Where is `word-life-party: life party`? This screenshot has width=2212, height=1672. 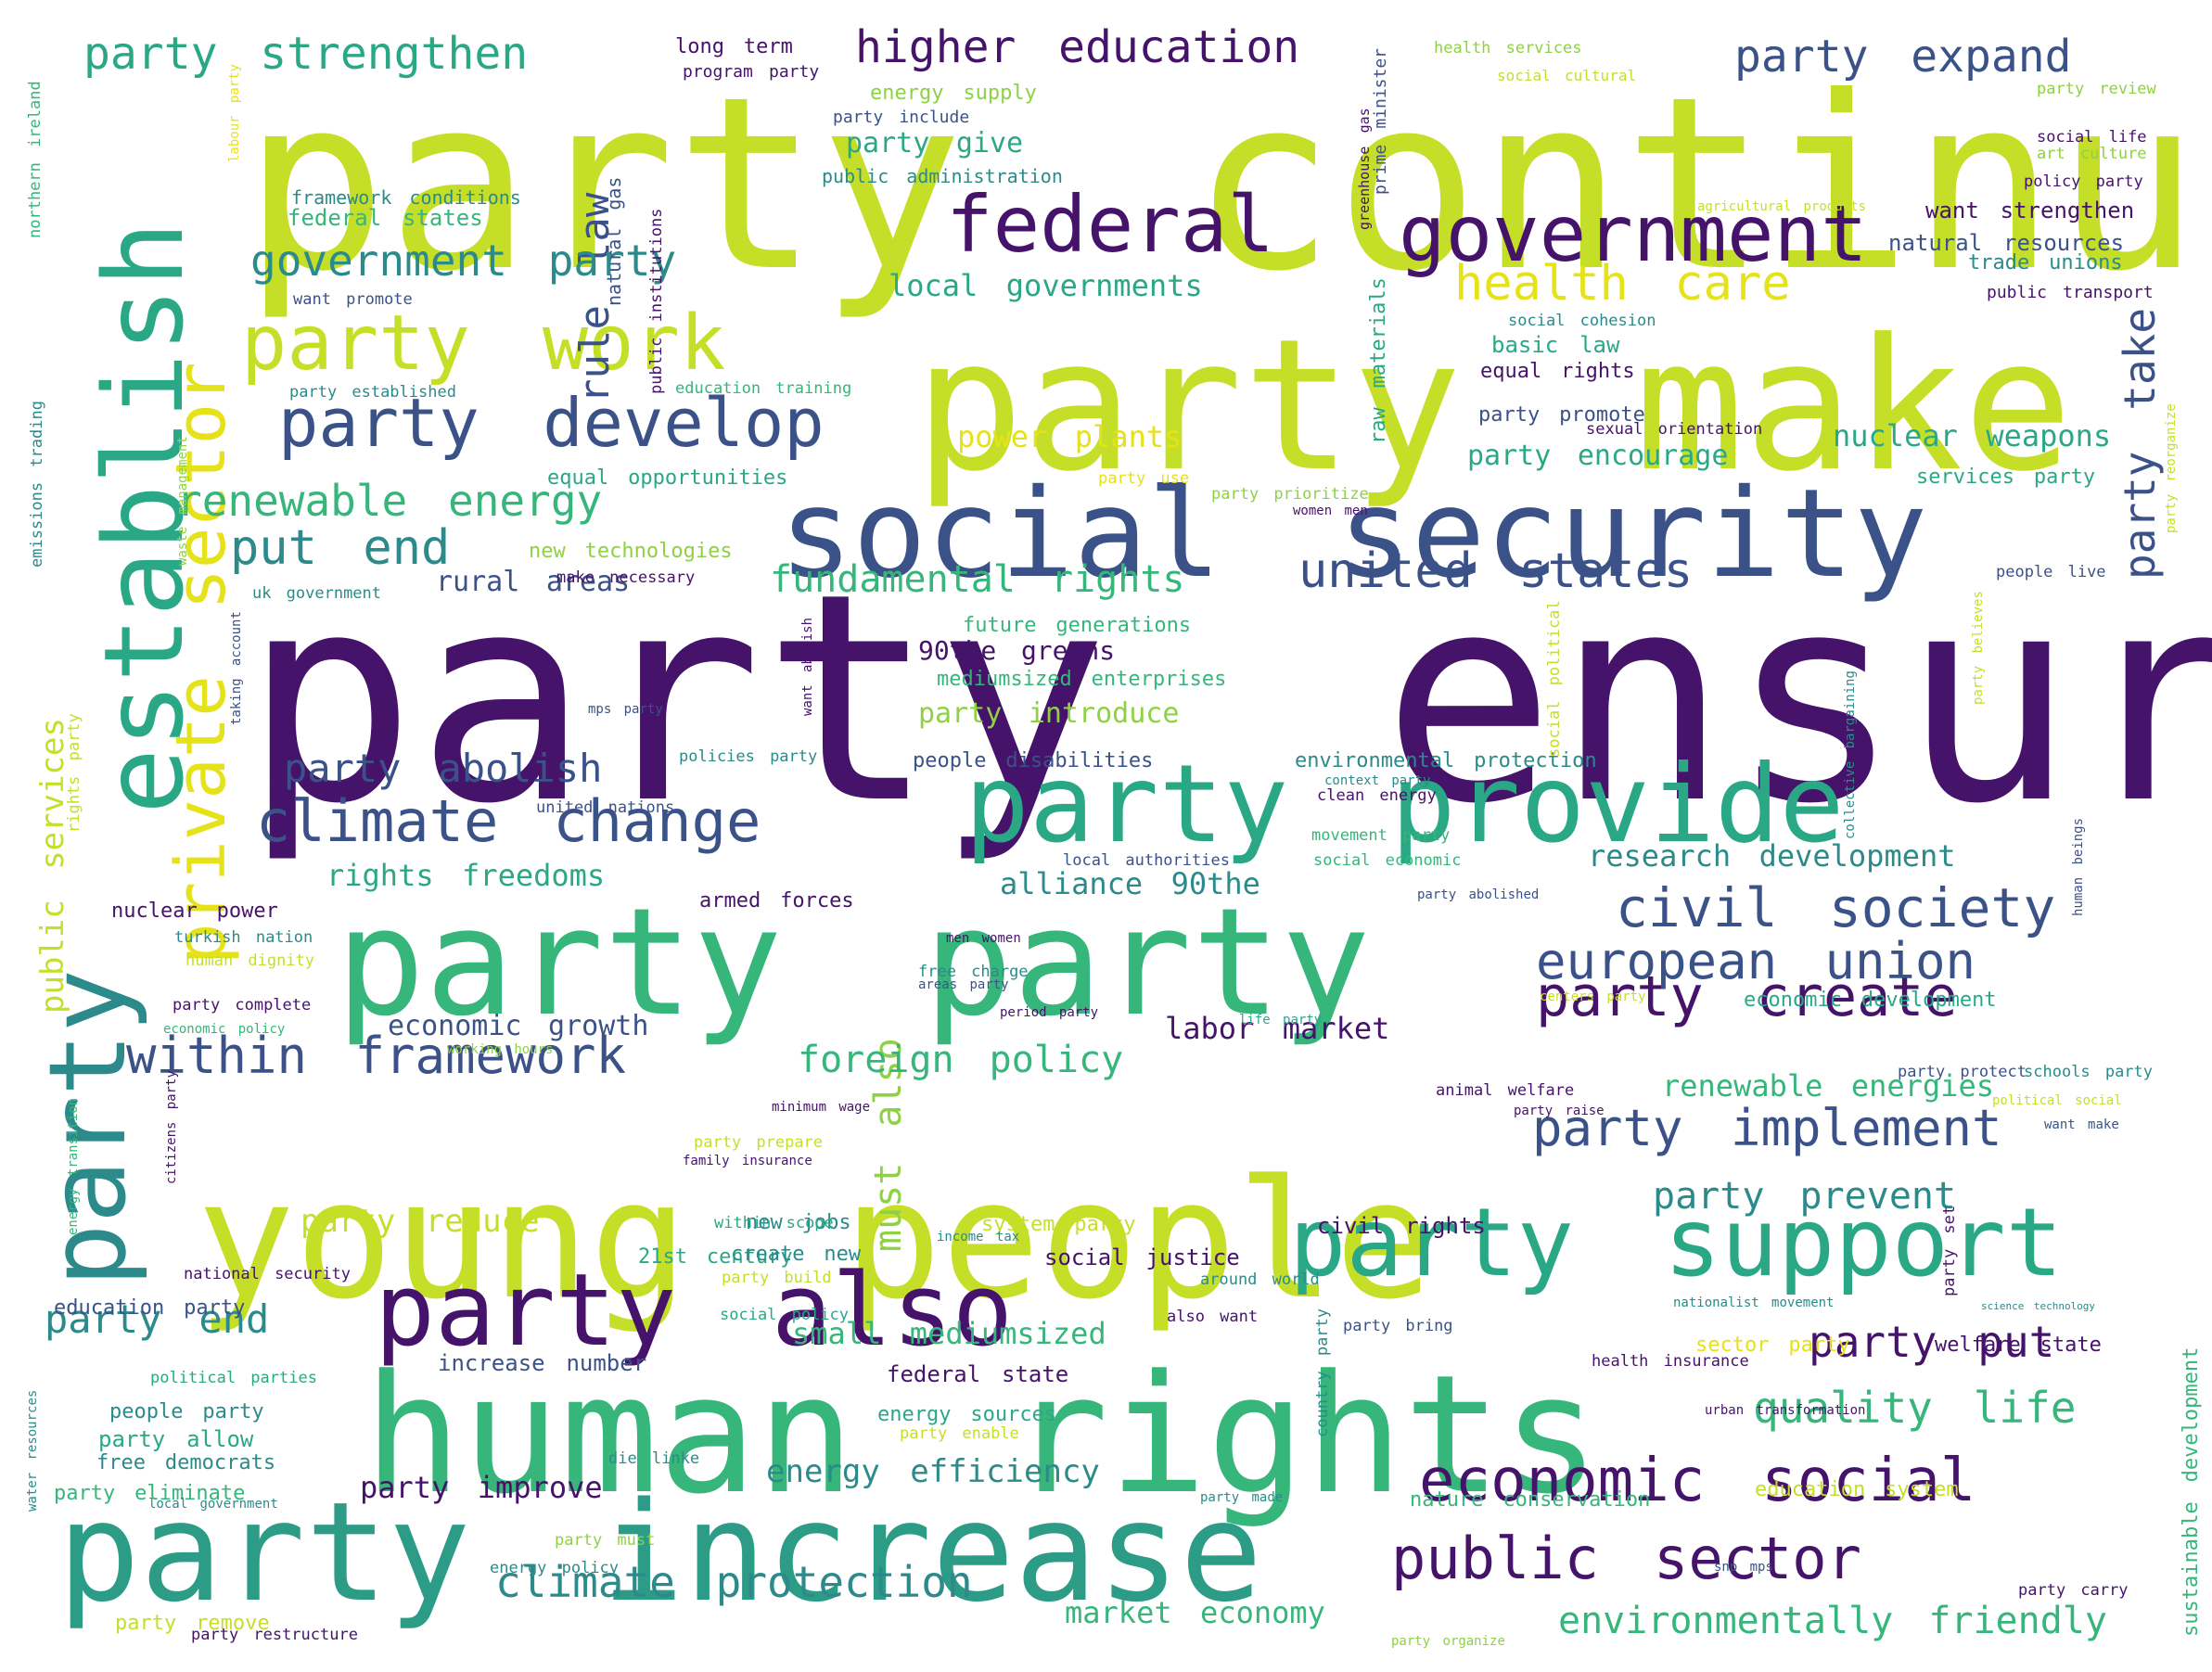
word-life-party: life party is located at coordinates (1281, 1020).